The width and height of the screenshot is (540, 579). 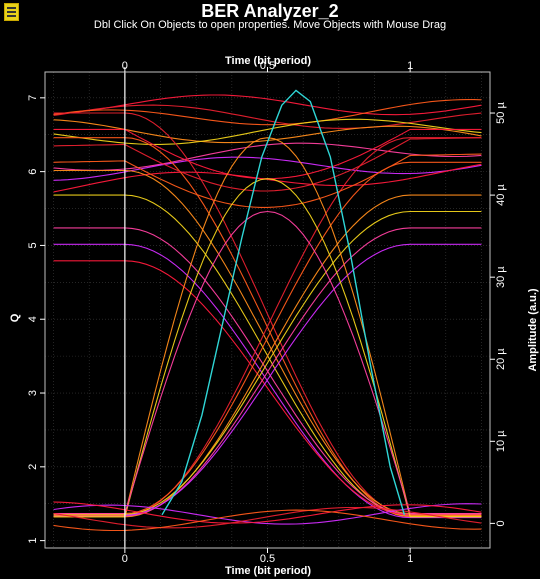 What do you see at coordinates (501, 113) in the screenshot?
I see `amplitude-tick-label: 50 µ` at bounding box center [501, 113].